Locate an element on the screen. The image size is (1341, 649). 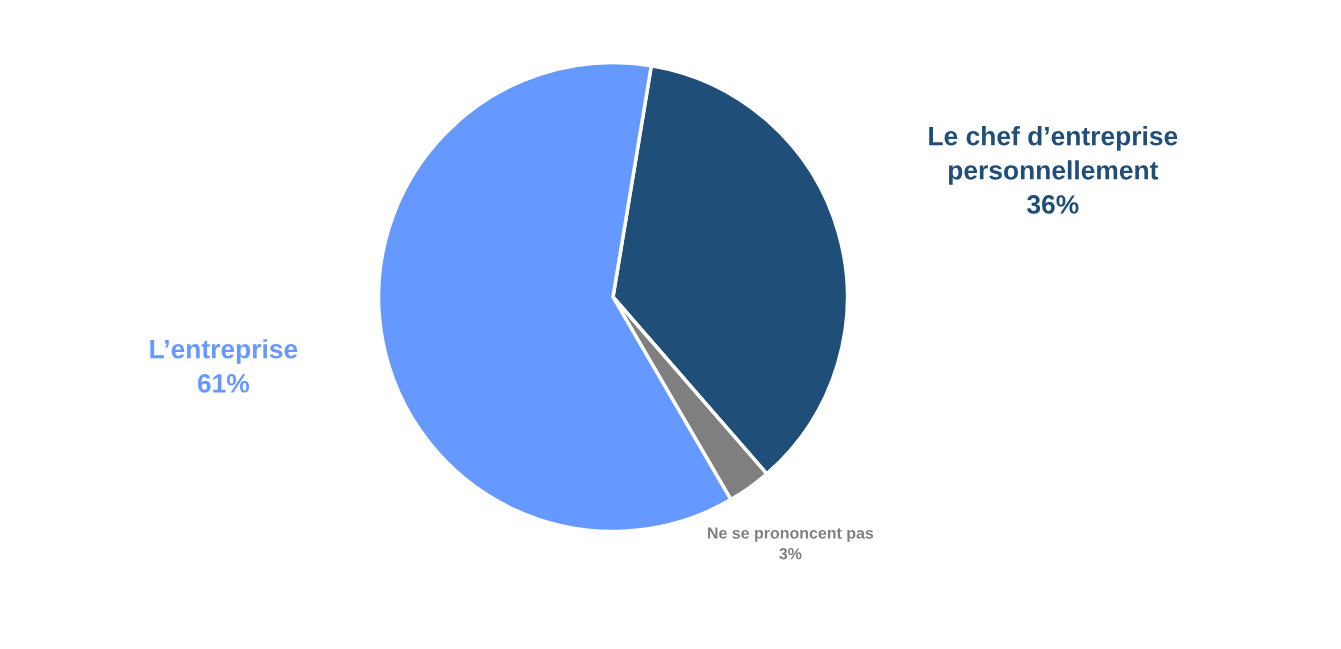
slice-label: L’entreprise is located at coordinates (224, 351).